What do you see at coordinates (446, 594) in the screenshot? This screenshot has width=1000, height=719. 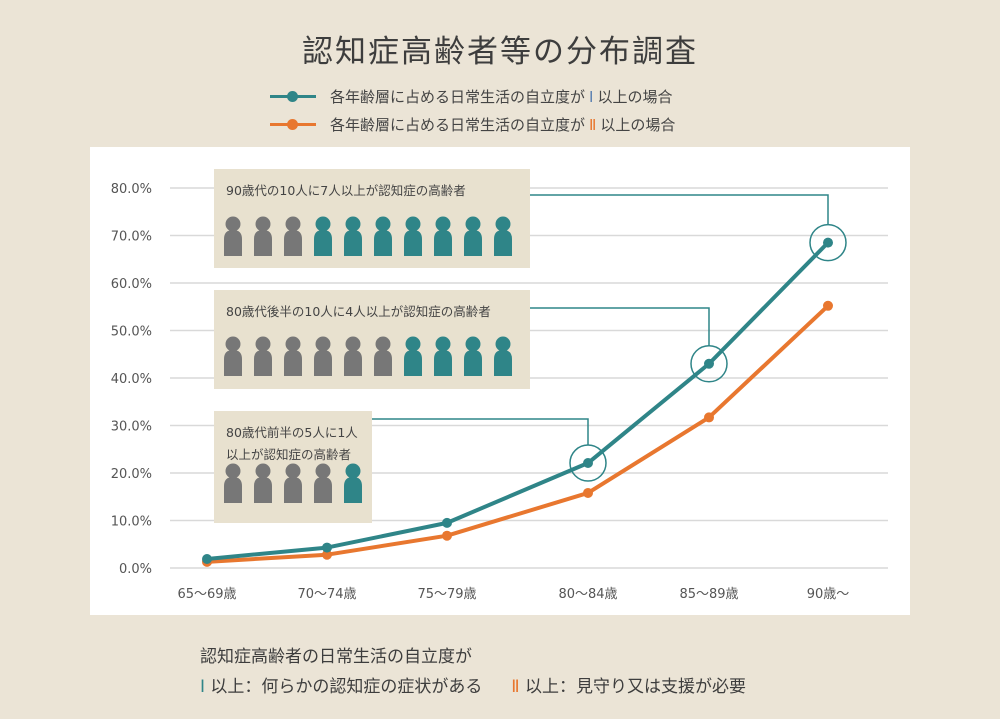 I see `x-tick-label: 75～79歳` at bounding box center [446, 594].